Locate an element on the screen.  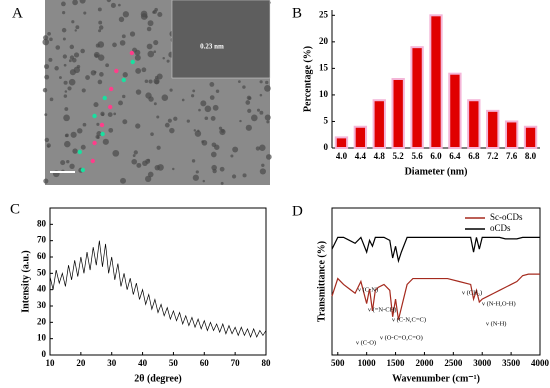
x-tick-label: 6.8 is located at coordinates (474, 156).